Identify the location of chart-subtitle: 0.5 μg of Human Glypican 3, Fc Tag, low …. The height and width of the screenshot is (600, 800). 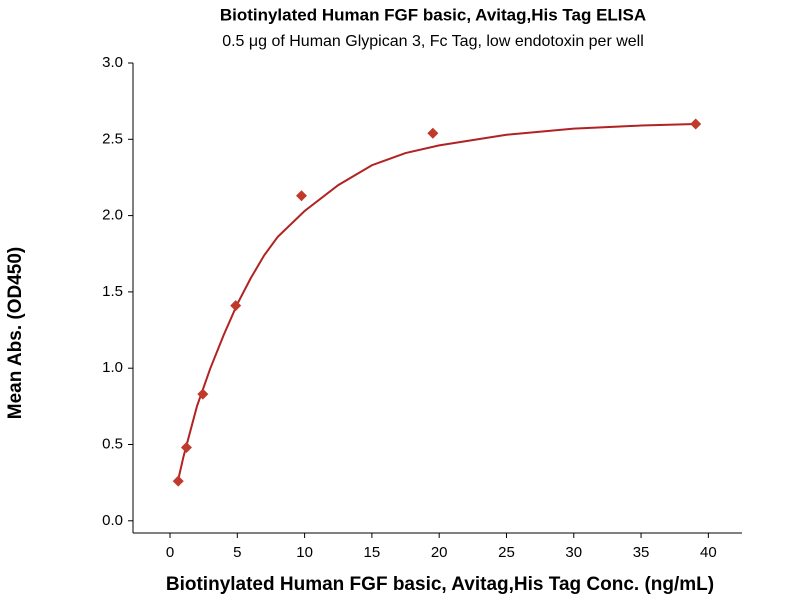
(433, 41).